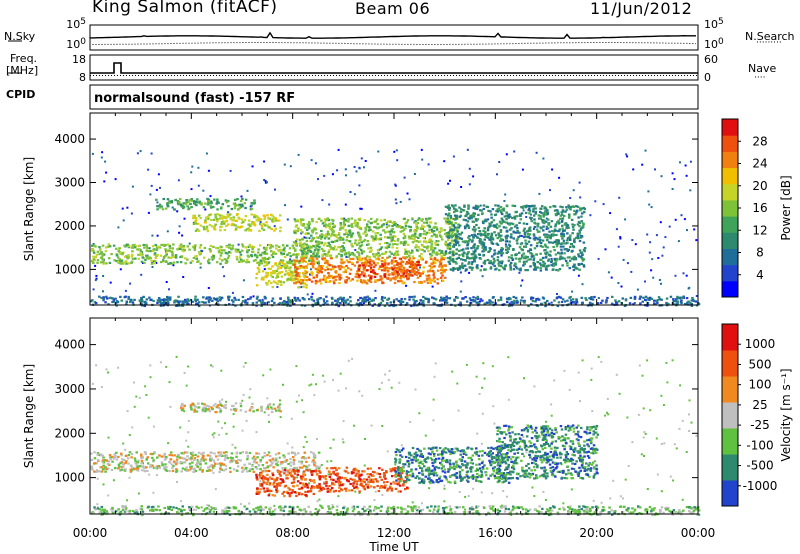 This screenshot has width=800, height=554. I want to click on power-colorbar-segment, so click(730, 192).